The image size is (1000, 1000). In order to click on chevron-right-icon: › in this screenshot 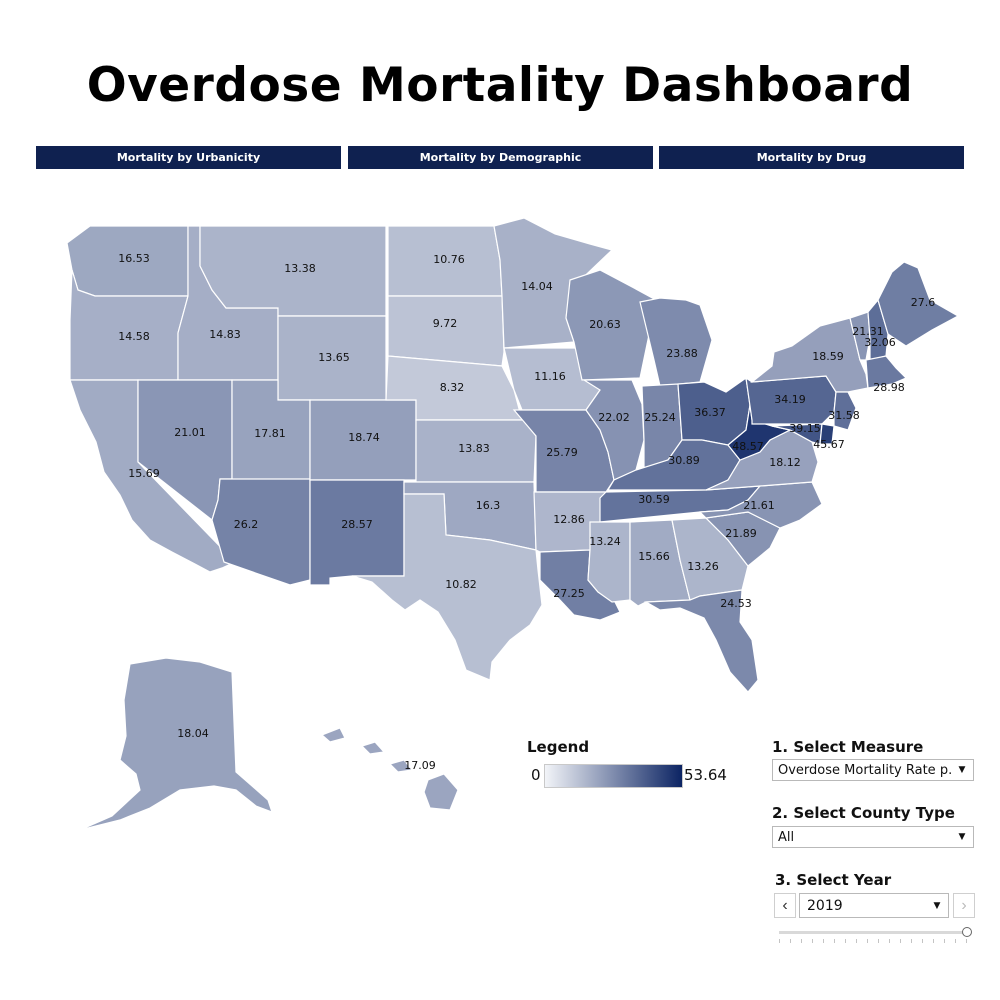, I will do `click(964, 905)`.